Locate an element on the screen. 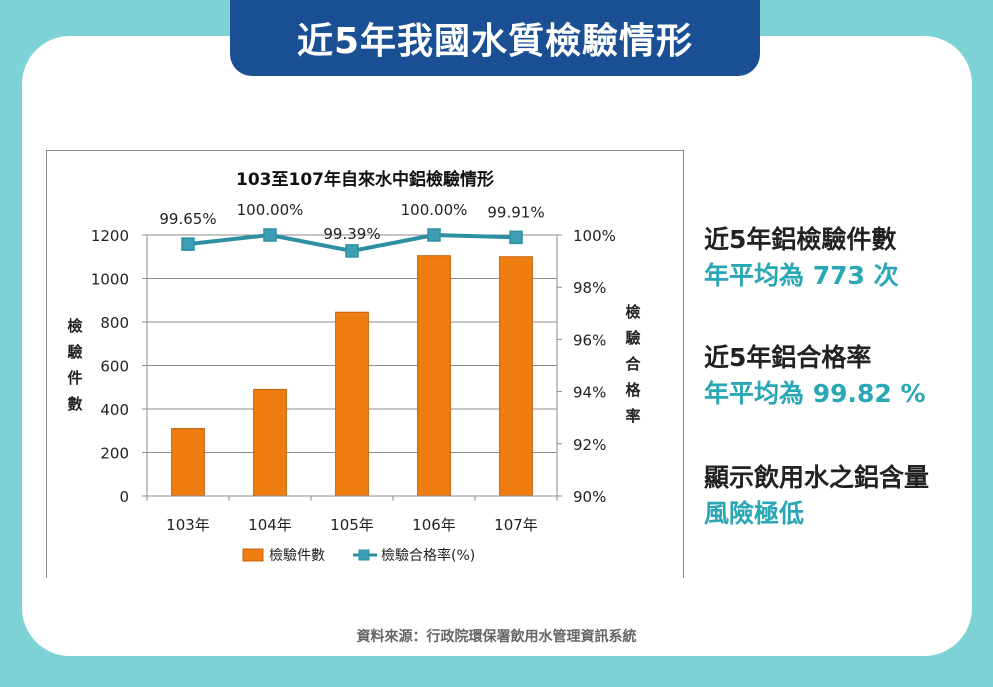 This screenshot has width=993, height=687. chart-legend: 檢驗件數 檢驗合格率(%) is located at coordinates (358, 555).